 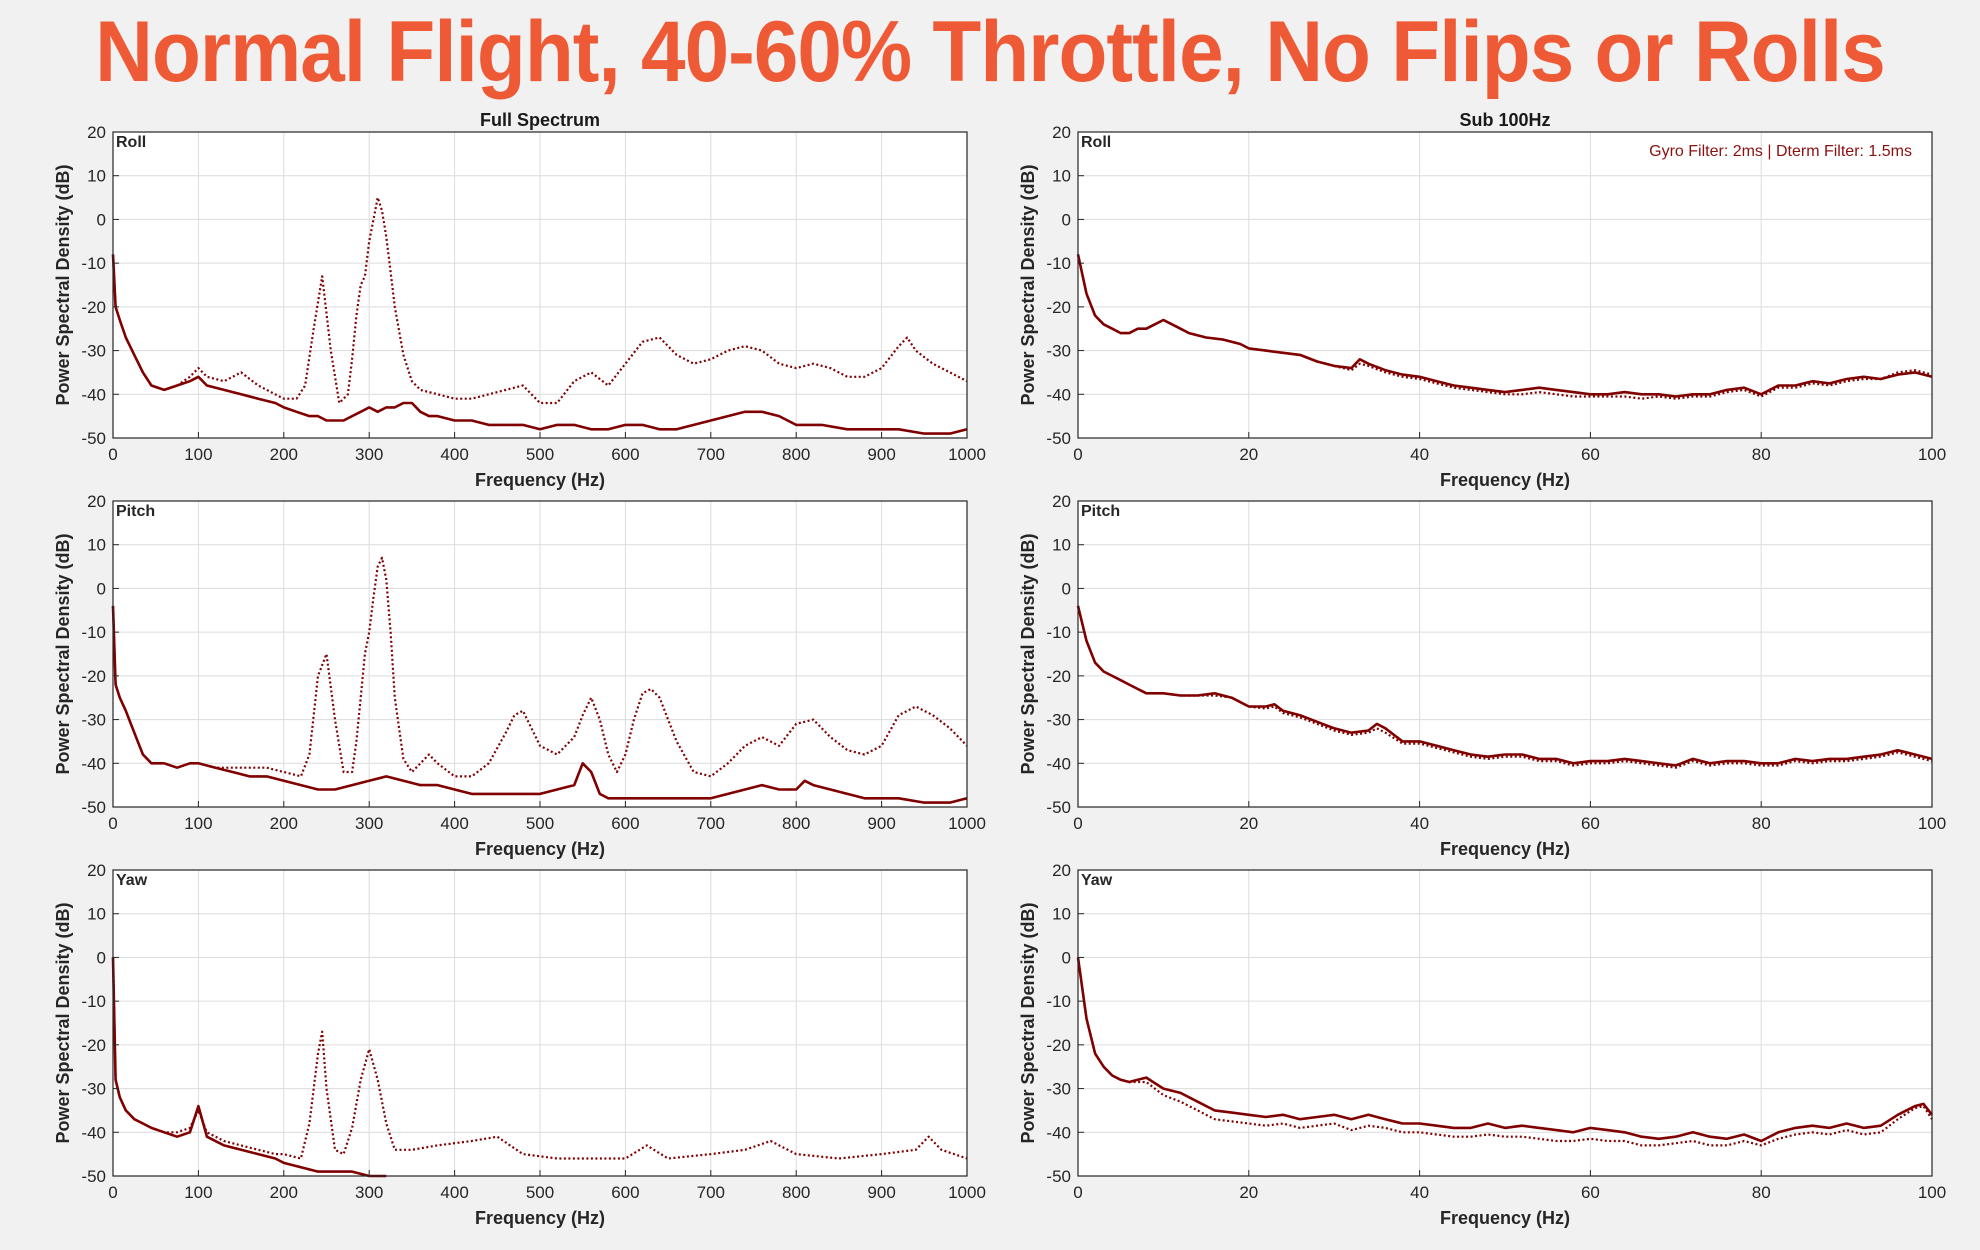 I want to click on x-tick-label: 400, so click(x=454, y=454).